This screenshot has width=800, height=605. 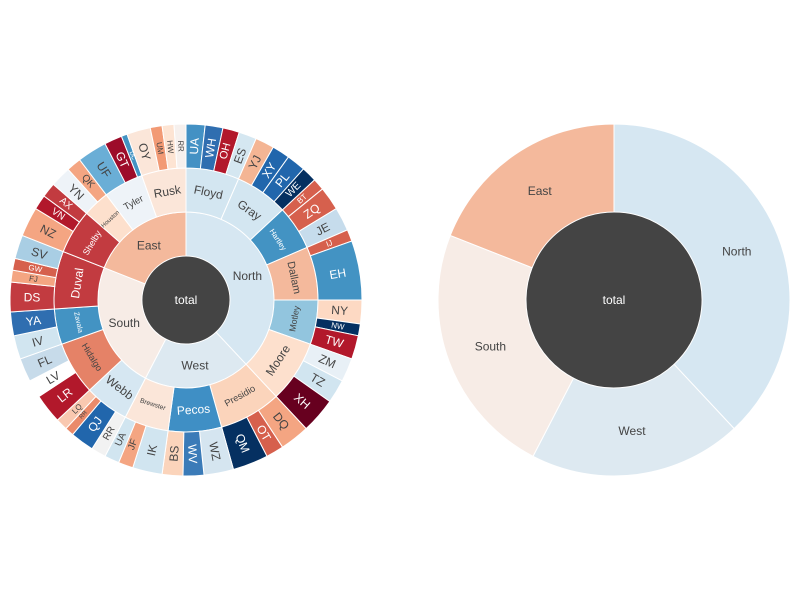 I want to click on region-slice-north, so click(x=702, y=276).